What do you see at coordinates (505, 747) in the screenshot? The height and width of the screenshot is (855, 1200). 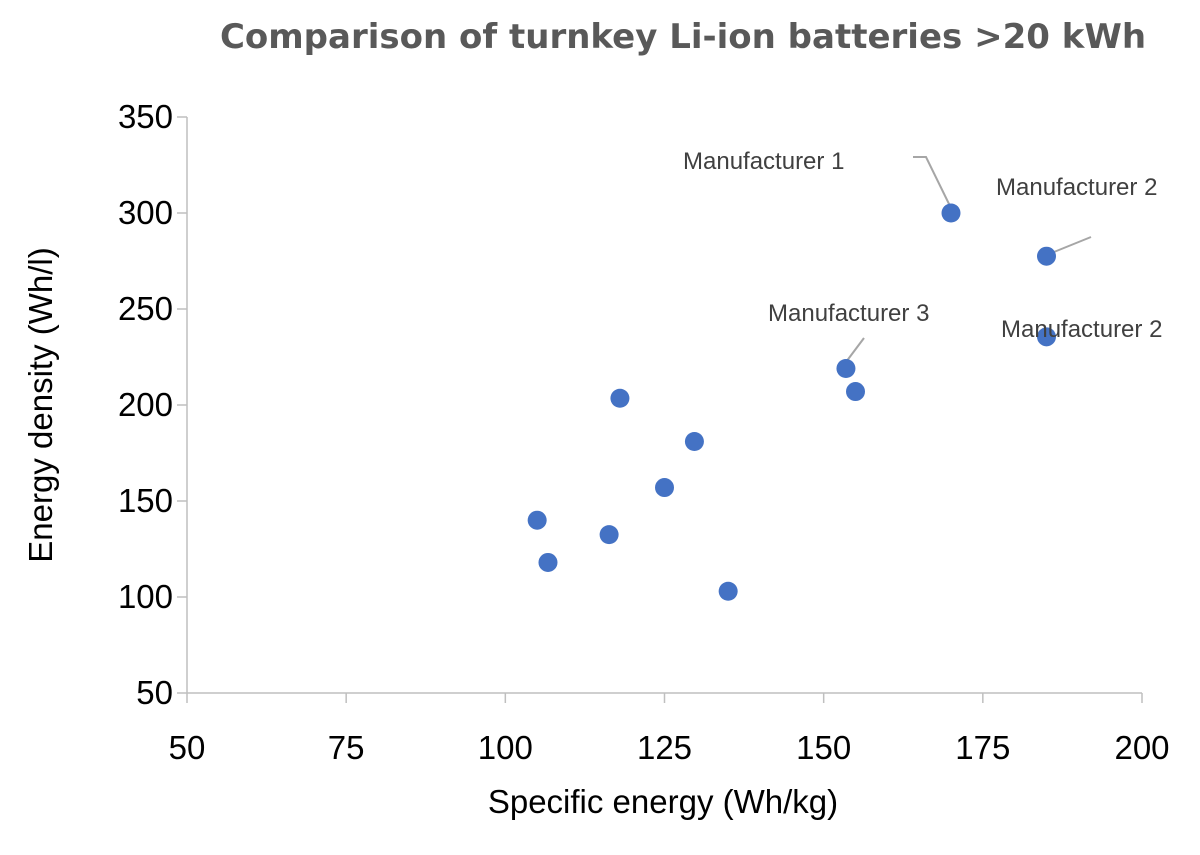 I see `x-tick-label: 100` at bounding box center [505, 747].